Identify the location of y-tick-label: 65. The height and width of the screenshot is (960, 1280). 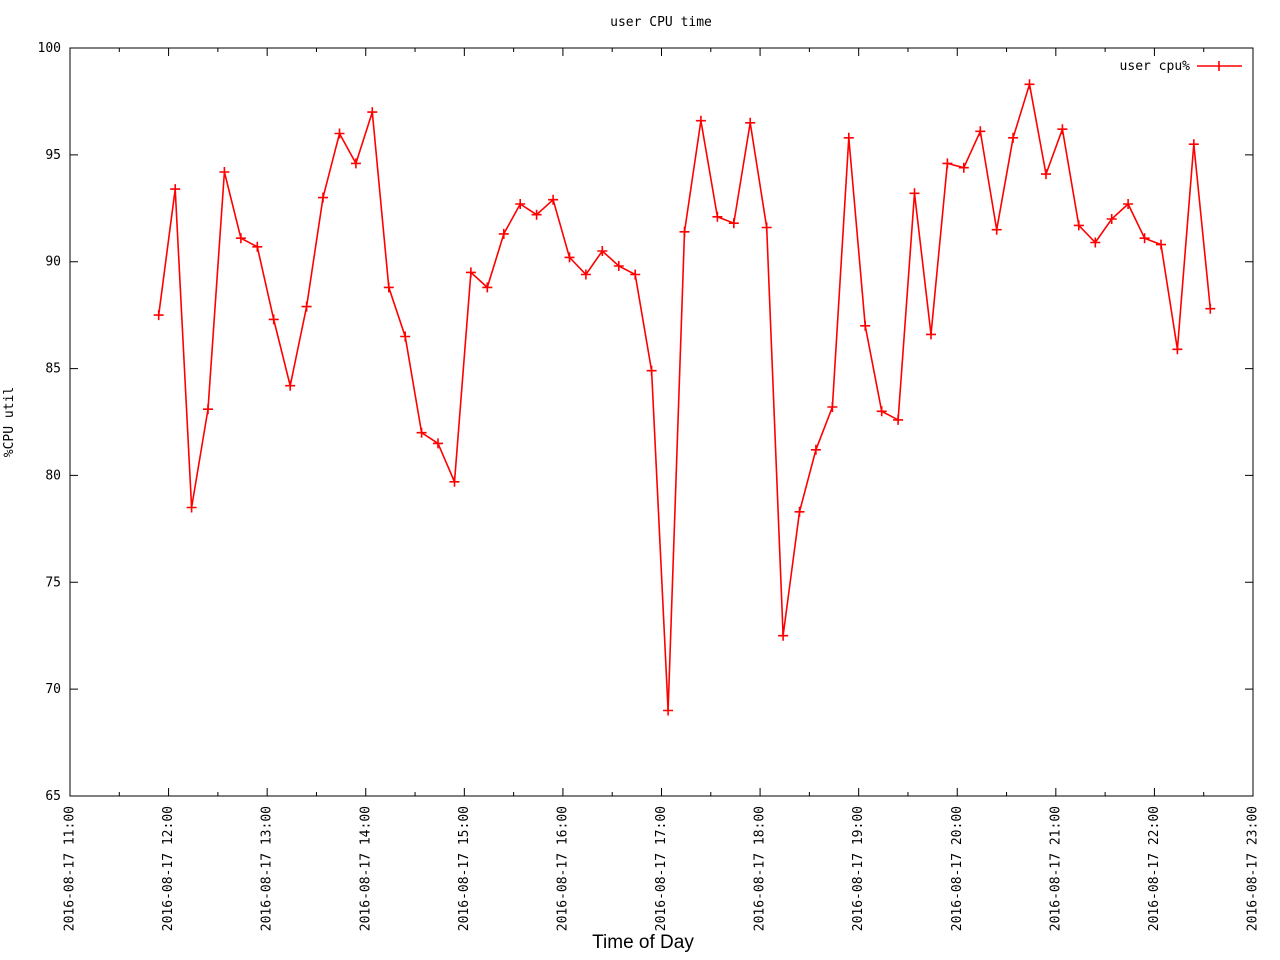
(53, 796).